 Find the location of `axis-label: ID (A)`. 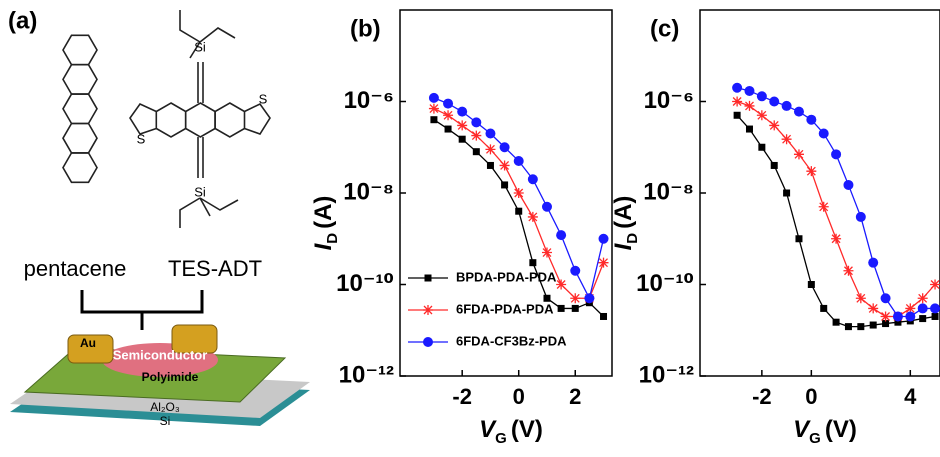

axis-label: ID (A) is located at coordinates (625, 223).